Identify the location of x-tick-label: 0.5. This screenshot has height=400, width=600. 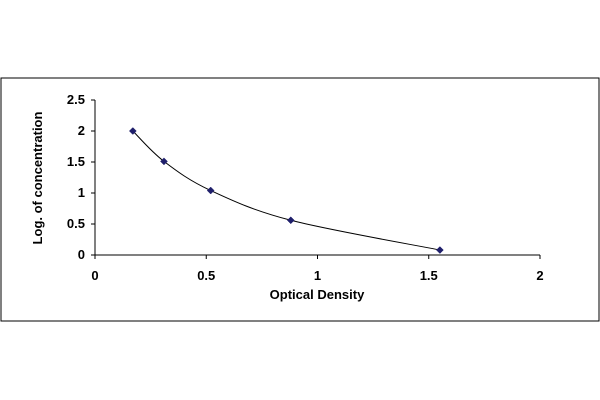
(206, 275).